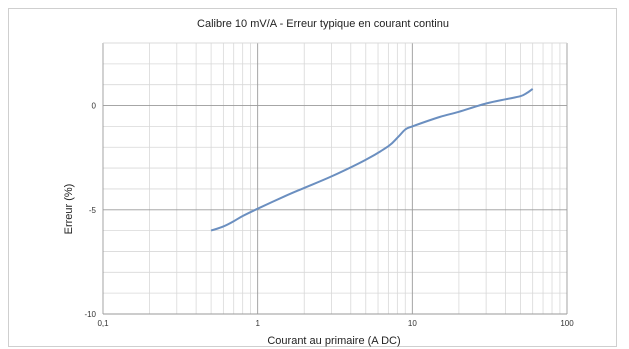 This screenshot has width=629, height=349. What do you see at coordinates (333, 341) in the screenshot?
I see `x-axis-title: Courant au primaire (A DC)` at bounding box center [333, 341].